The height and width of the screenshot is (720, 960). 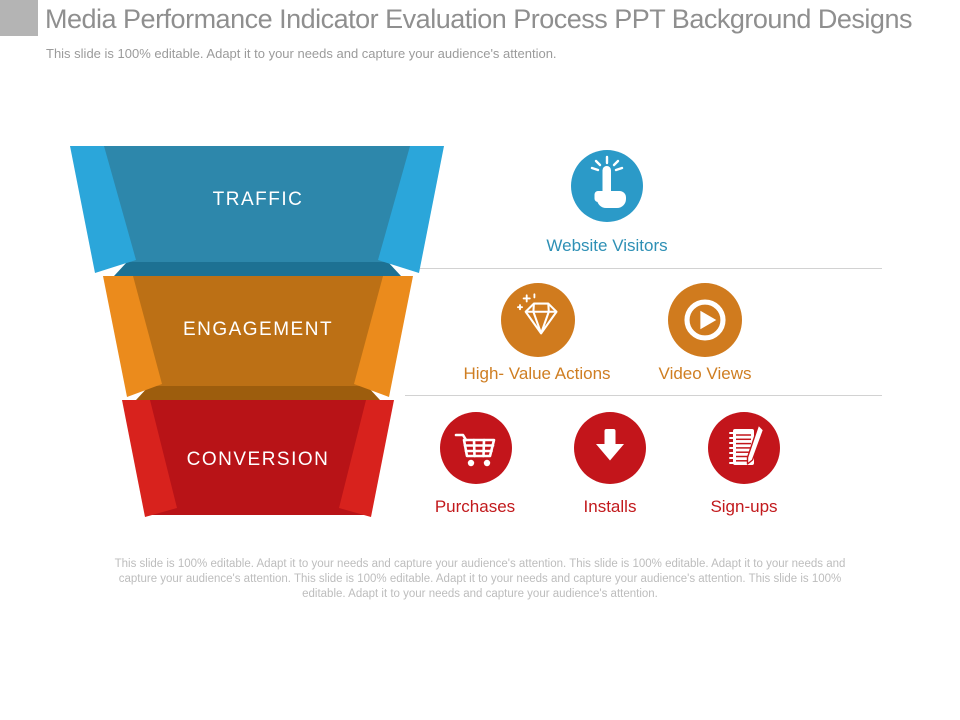 I want to click on funnel-tier-engagement, so click(x=258, y=338).